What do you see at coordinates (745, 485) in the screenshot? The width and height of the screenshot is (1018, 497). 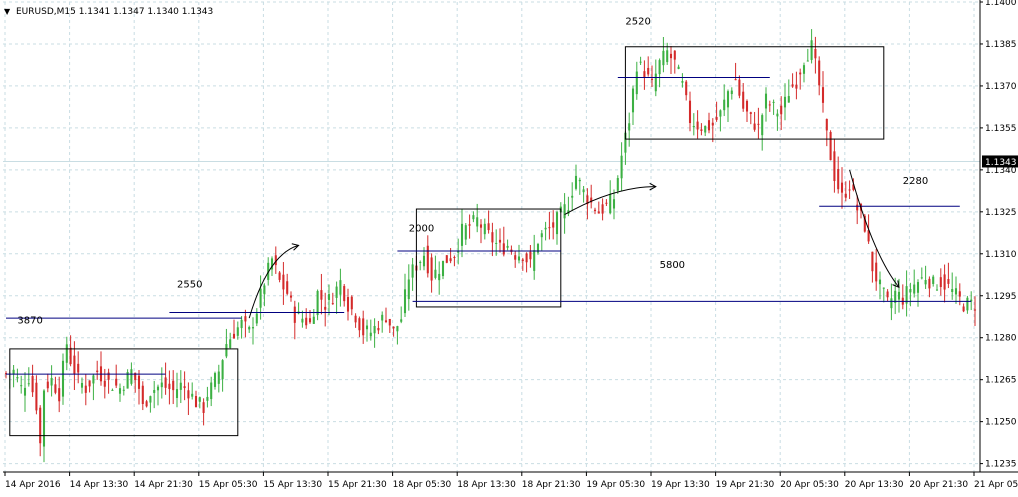 I see `x-tick-label: 19 Apr 21:30` at bounding box center [745, 485].